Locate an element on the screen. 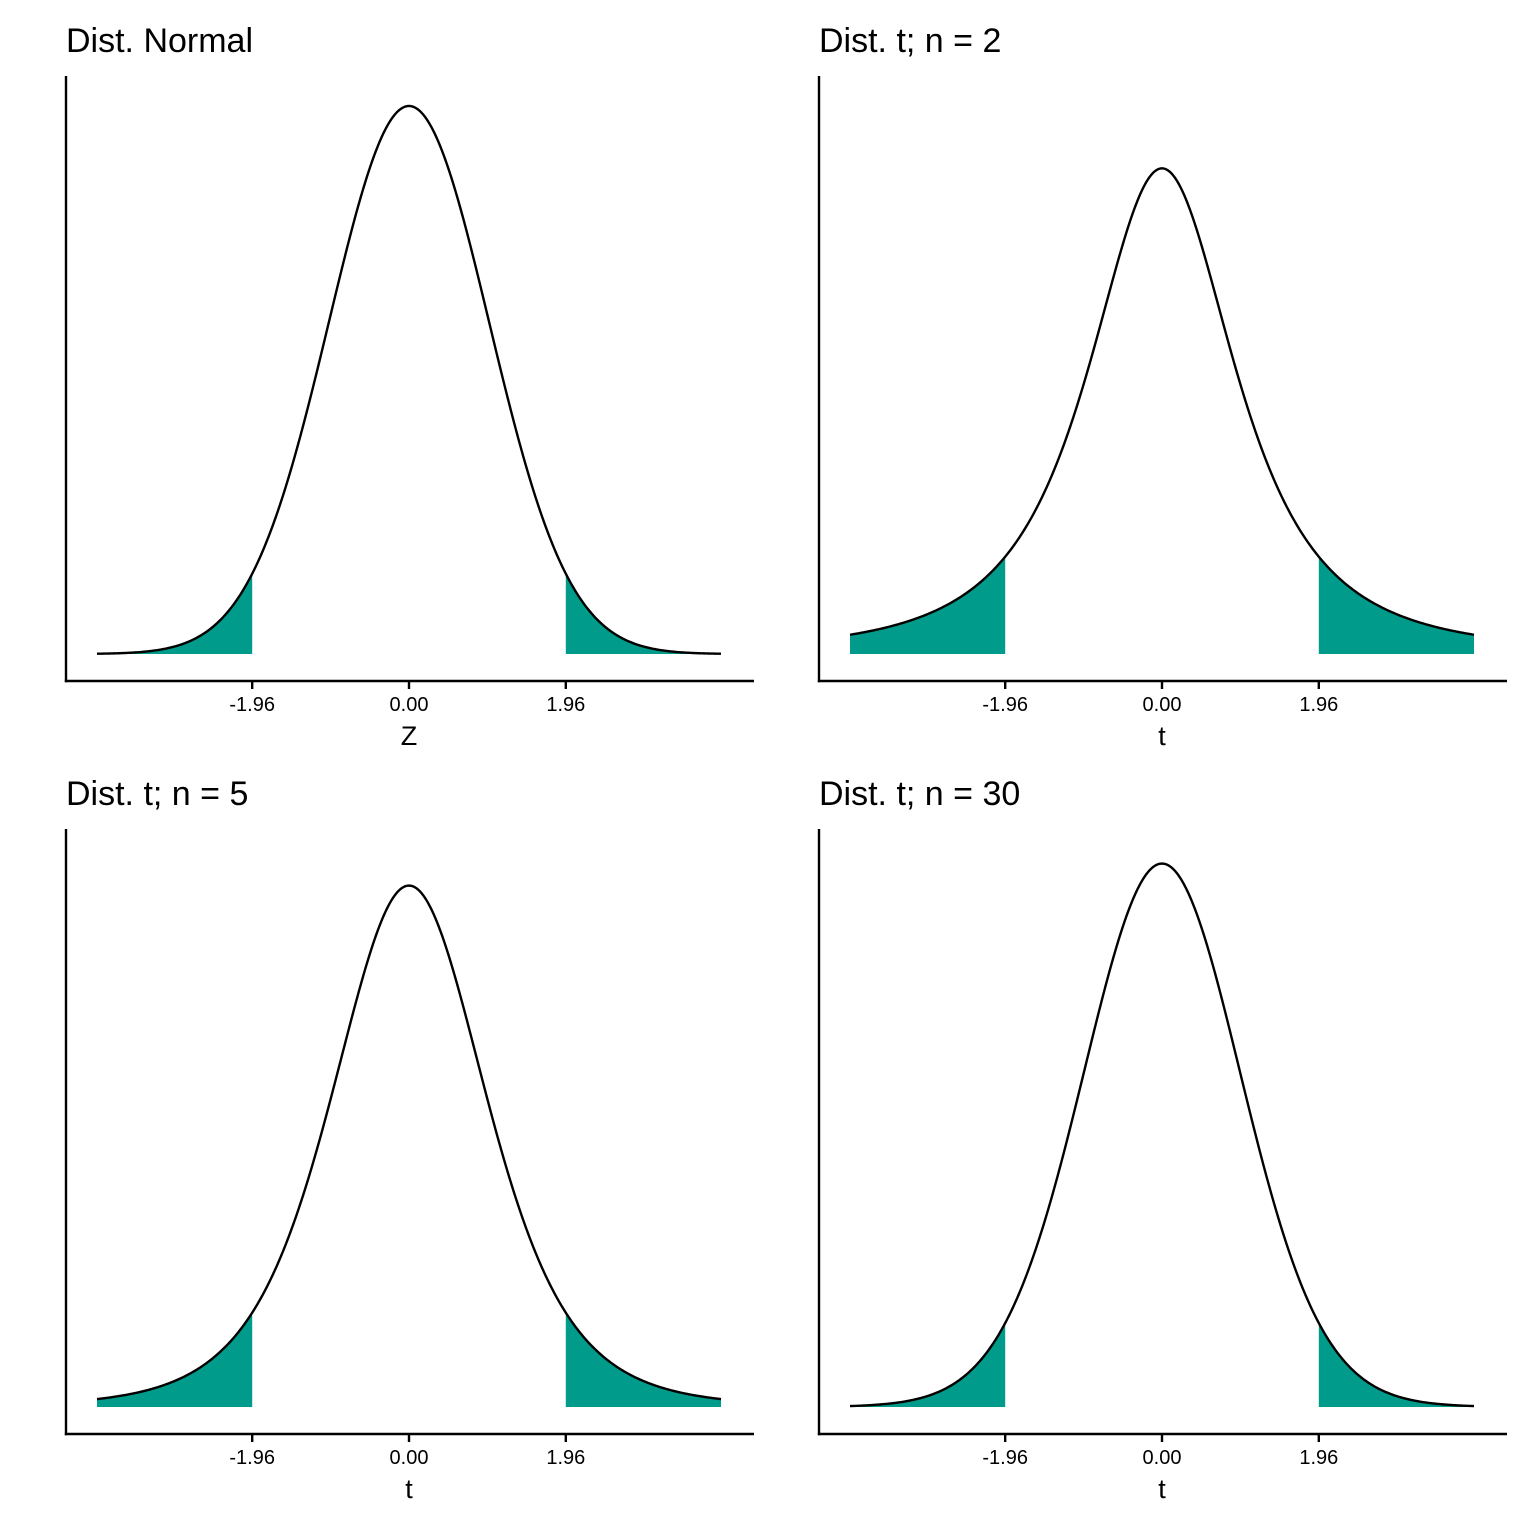  panel-title: Dist. t; n = 2 is located at coordinates (910, 41).